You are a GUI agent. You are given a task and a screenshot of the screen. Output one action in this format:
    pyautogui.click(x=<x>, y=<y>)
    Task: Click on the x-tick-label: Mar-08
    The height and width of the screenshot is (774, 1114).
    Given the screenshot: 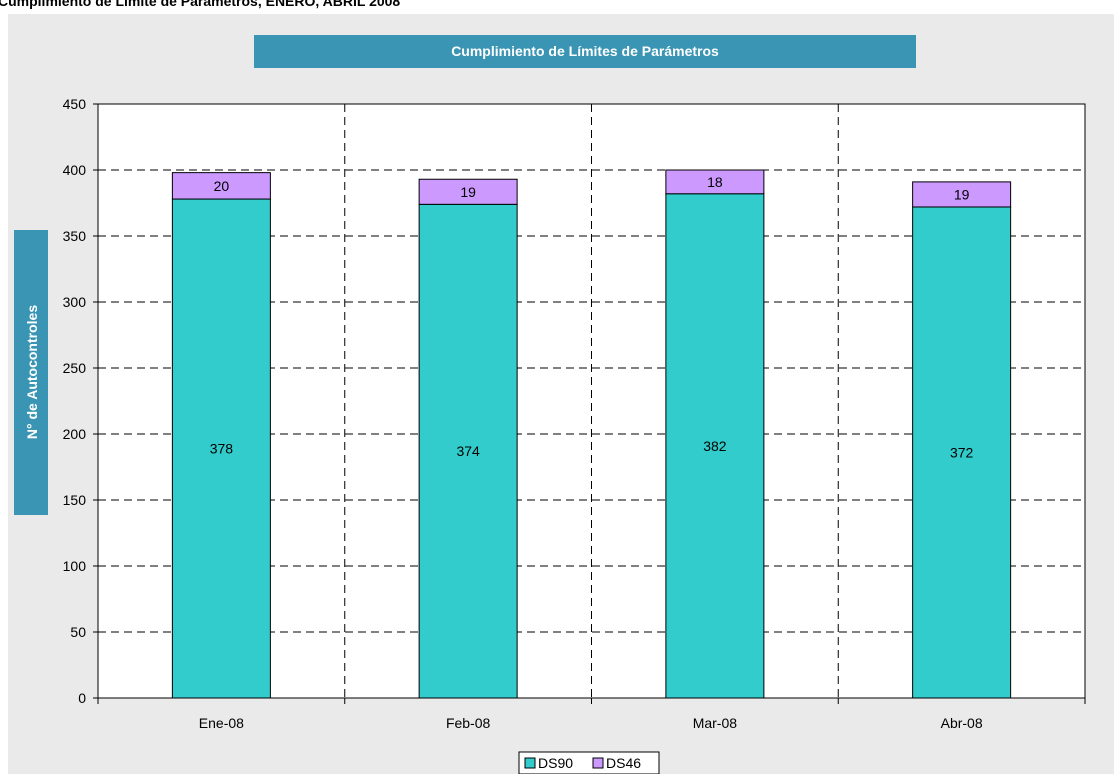 What is the action you would take?
    pyautogui.click(x=715, y=723)
    